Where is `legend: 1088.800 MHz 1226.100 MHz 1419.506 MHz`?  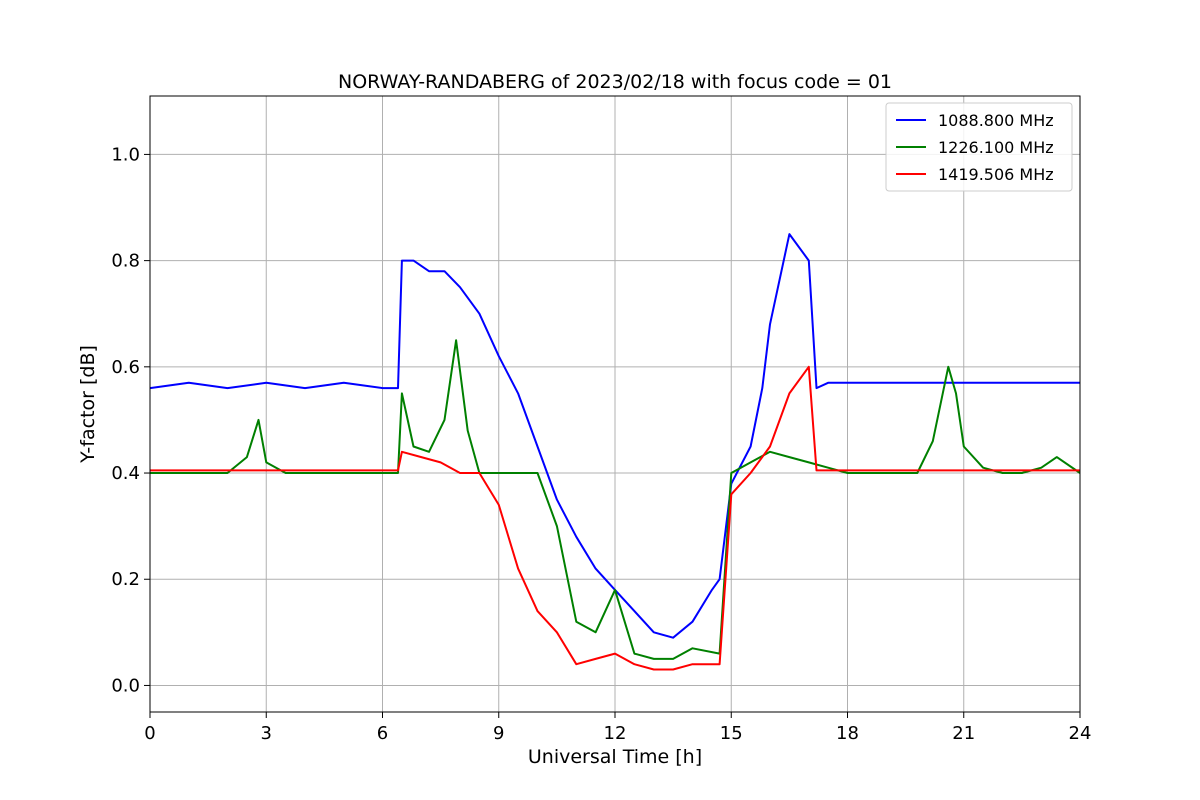
legend: 1088.800 MHz 1226.100 MHz 1419.506 MHz is located at coordinates (979, 147).